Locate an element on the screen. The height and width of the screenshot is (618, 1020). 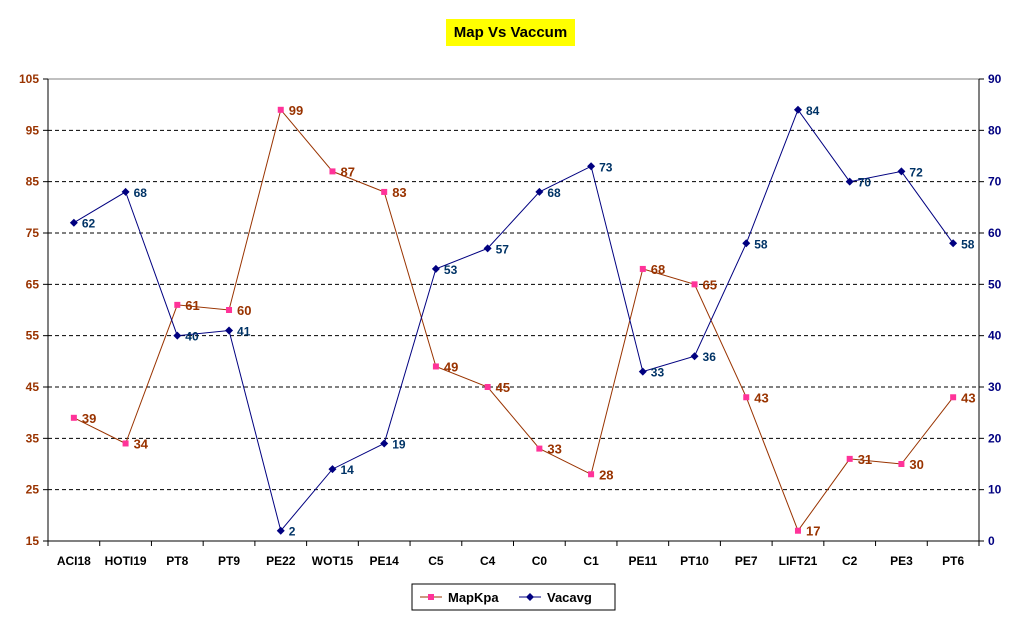
data-label-vacavg: 41 is located at coordinates (244, 332).